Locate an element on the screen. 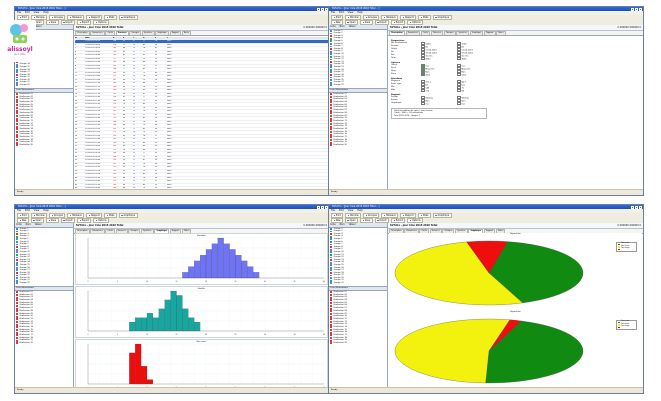 The image size is (661, 401). table-row: 19 11.06.2015 12:00 174 75 30 85 27 3600 is located at coordinates (201, 105).